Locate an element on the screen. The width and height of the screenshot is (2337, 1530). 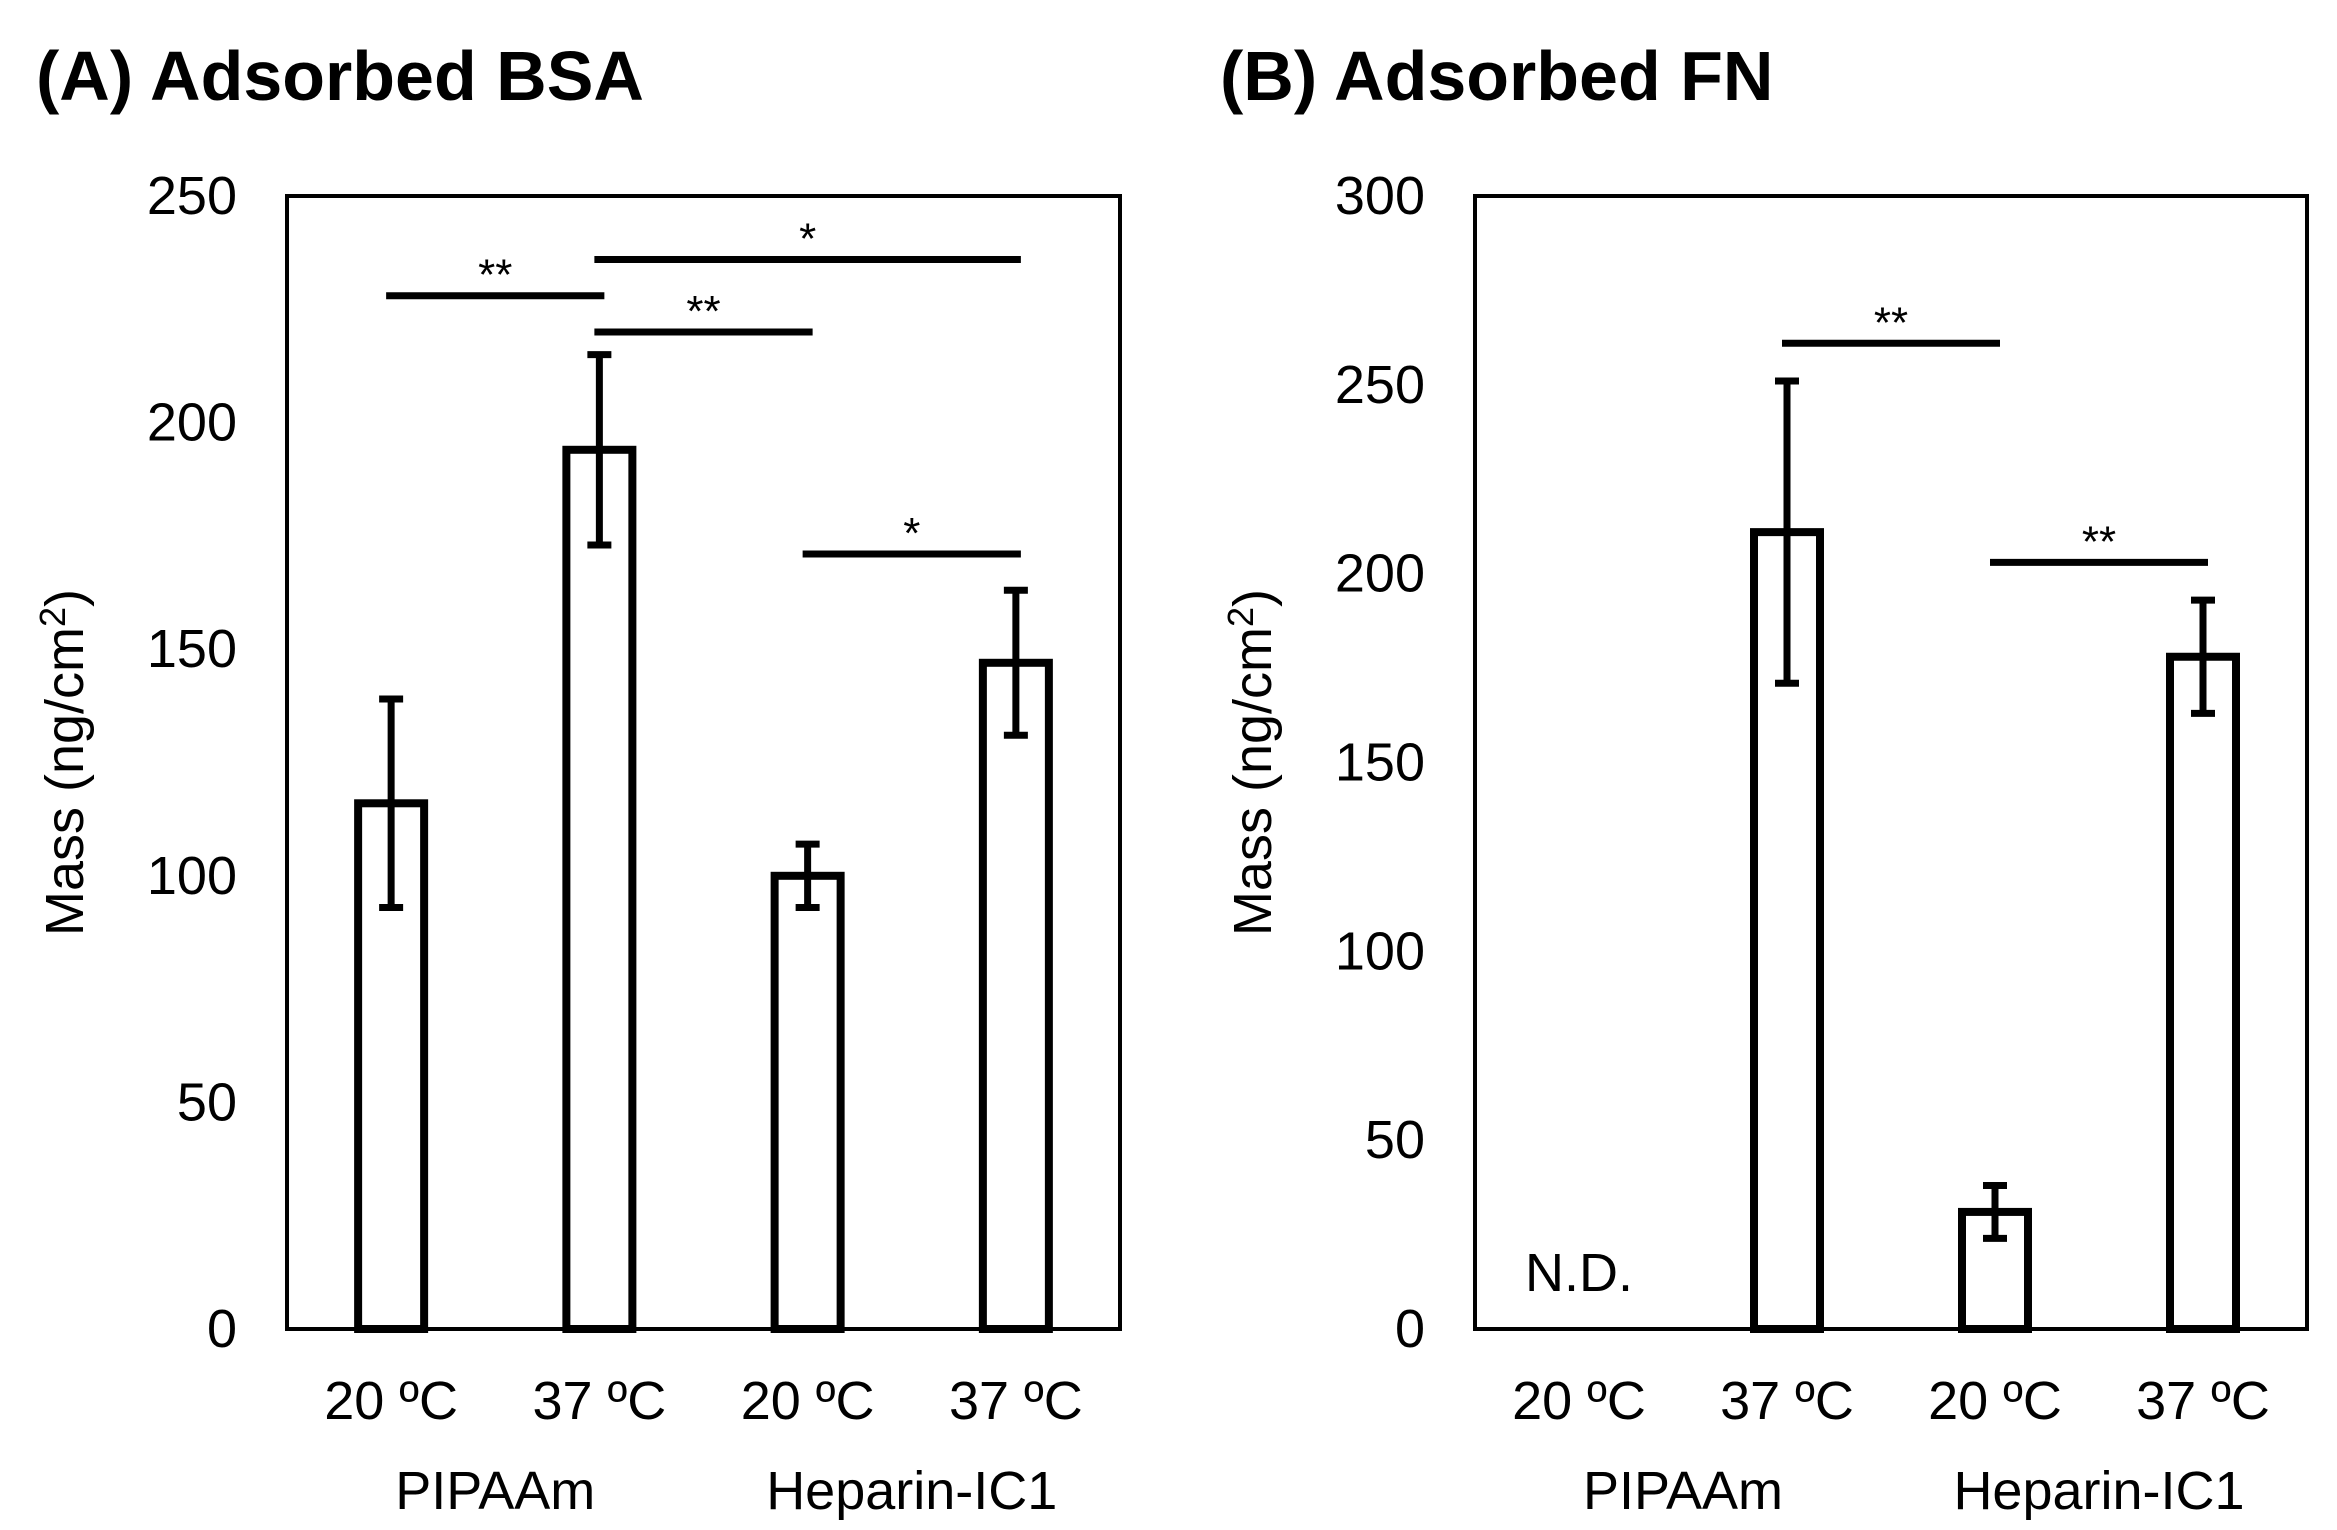
chart-title: (B) Adsorbed FN is located at coordinates (1496, 76).